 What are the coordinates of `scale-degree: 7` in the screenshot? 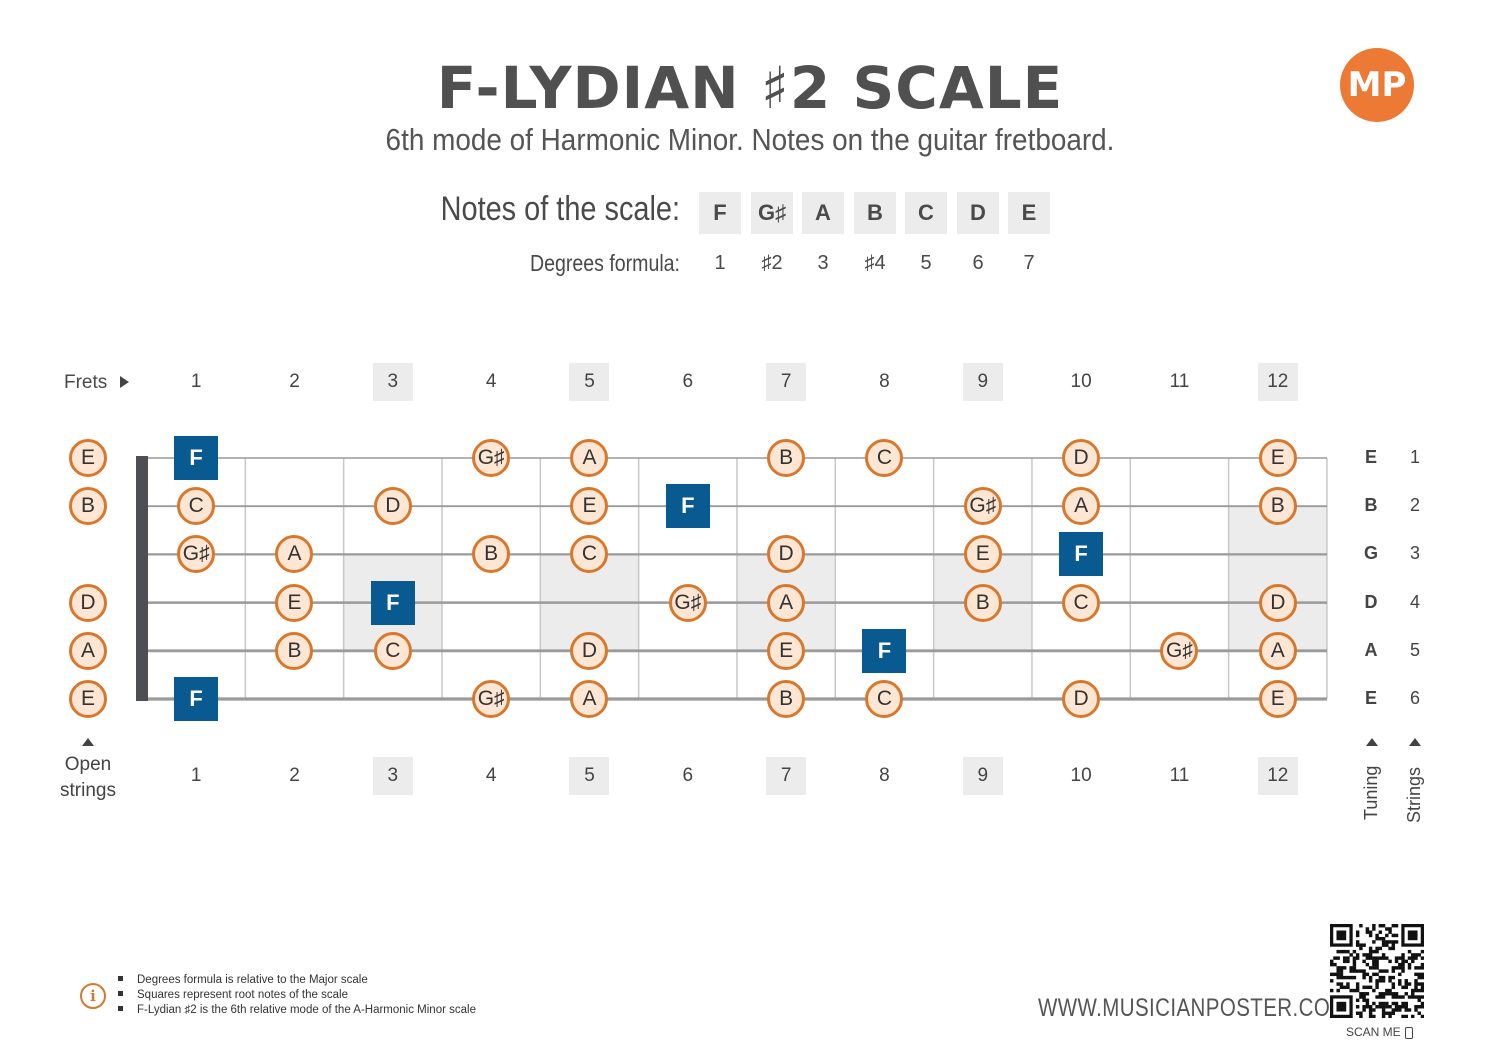 It's located at (1029, 263).